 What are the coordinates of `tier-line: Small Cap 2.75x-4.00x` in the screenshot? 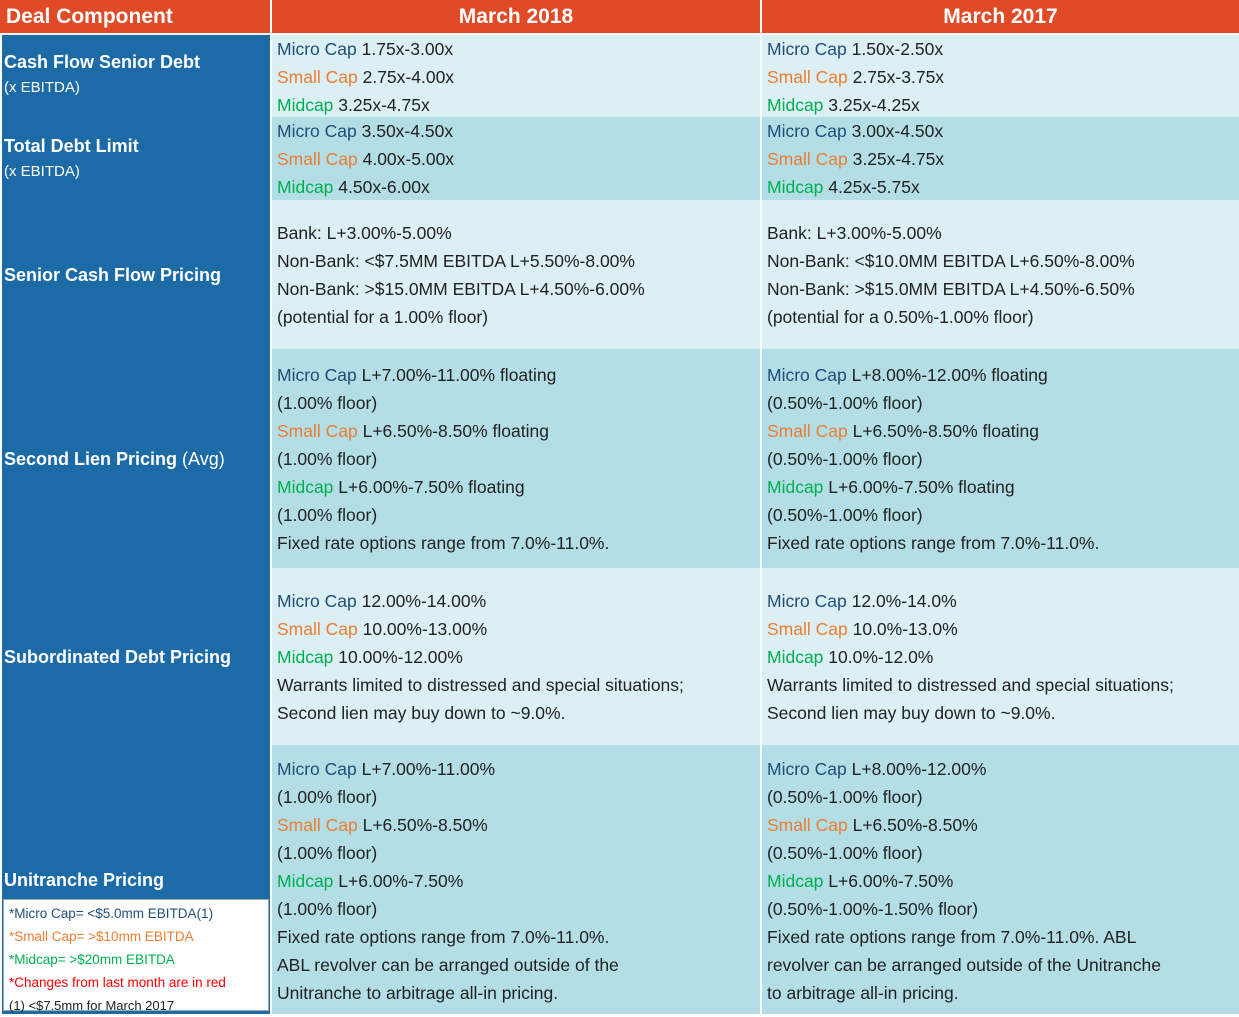 It's located at (518, 77).